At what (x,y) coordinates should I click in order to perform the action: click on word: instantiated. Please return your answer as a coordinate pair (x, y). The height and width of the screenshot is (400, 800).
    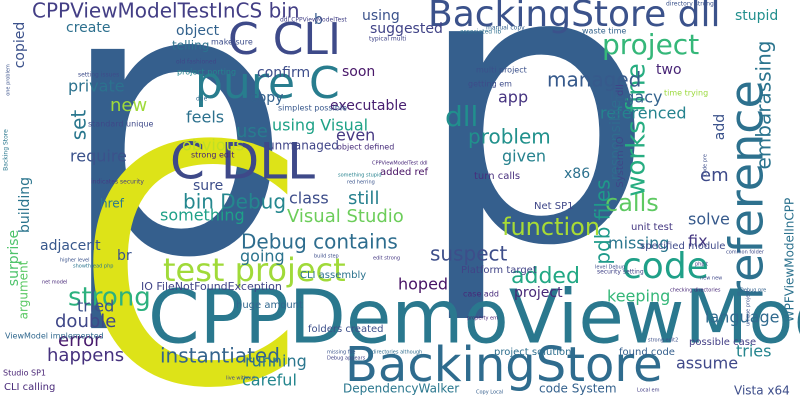
    Looking at the image, I should click on (220, 356).